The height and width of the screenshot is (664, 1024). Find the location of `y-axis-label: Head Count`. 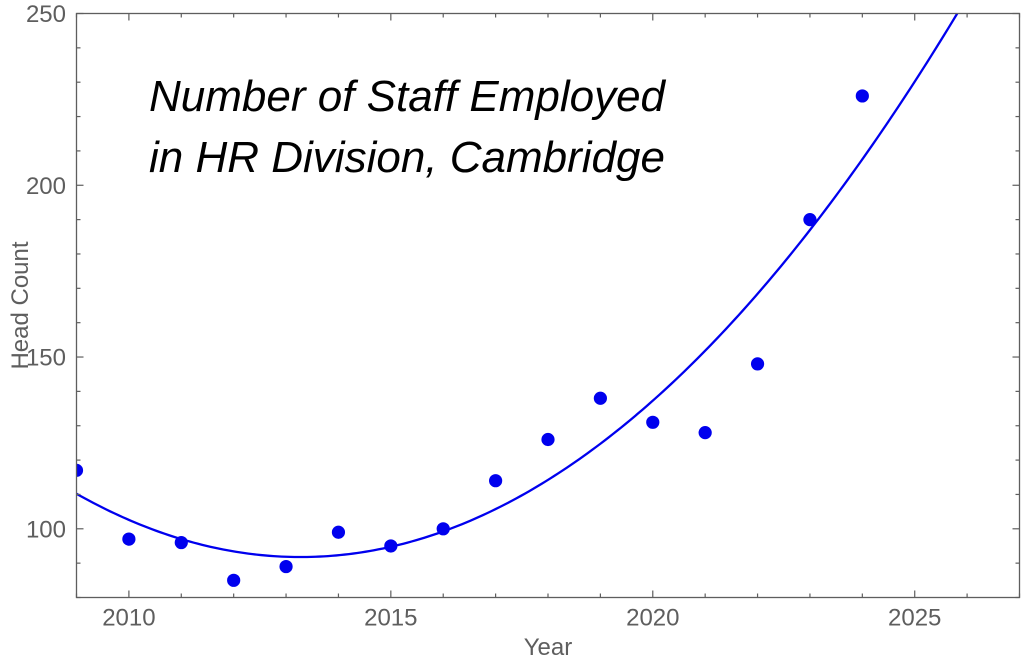

y-axis-label: Head Count is located at coordinates (20, 305).